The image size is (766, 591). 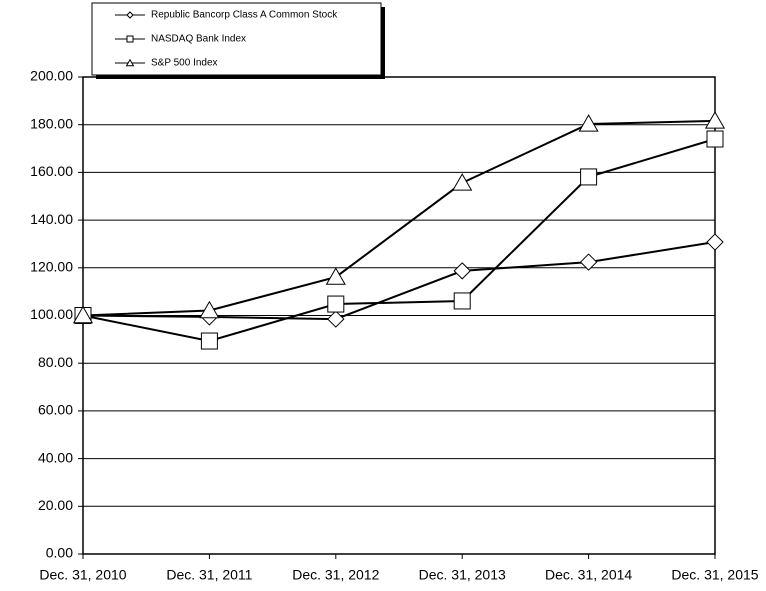 I want to click on y-tick-label: 140.00, so click(x=51, y=219).